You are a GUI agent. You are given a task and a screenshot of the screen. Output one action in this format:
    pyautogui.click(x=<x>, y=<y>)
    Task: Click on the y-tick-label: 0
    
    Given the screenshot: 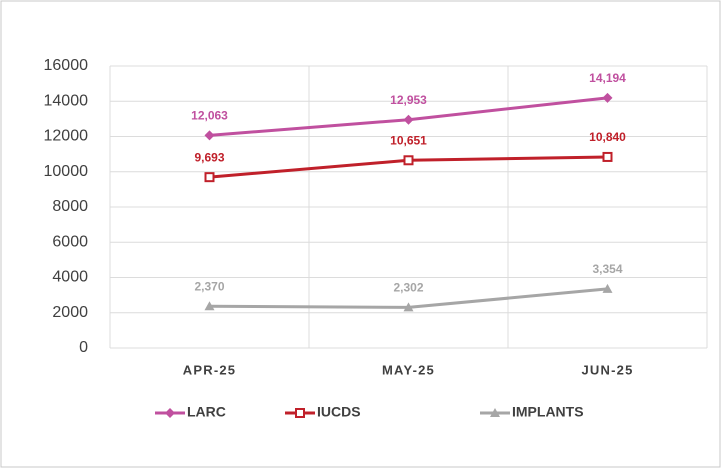 What is the action you would take?
    pyautogui.click(x=83, y=347)
    